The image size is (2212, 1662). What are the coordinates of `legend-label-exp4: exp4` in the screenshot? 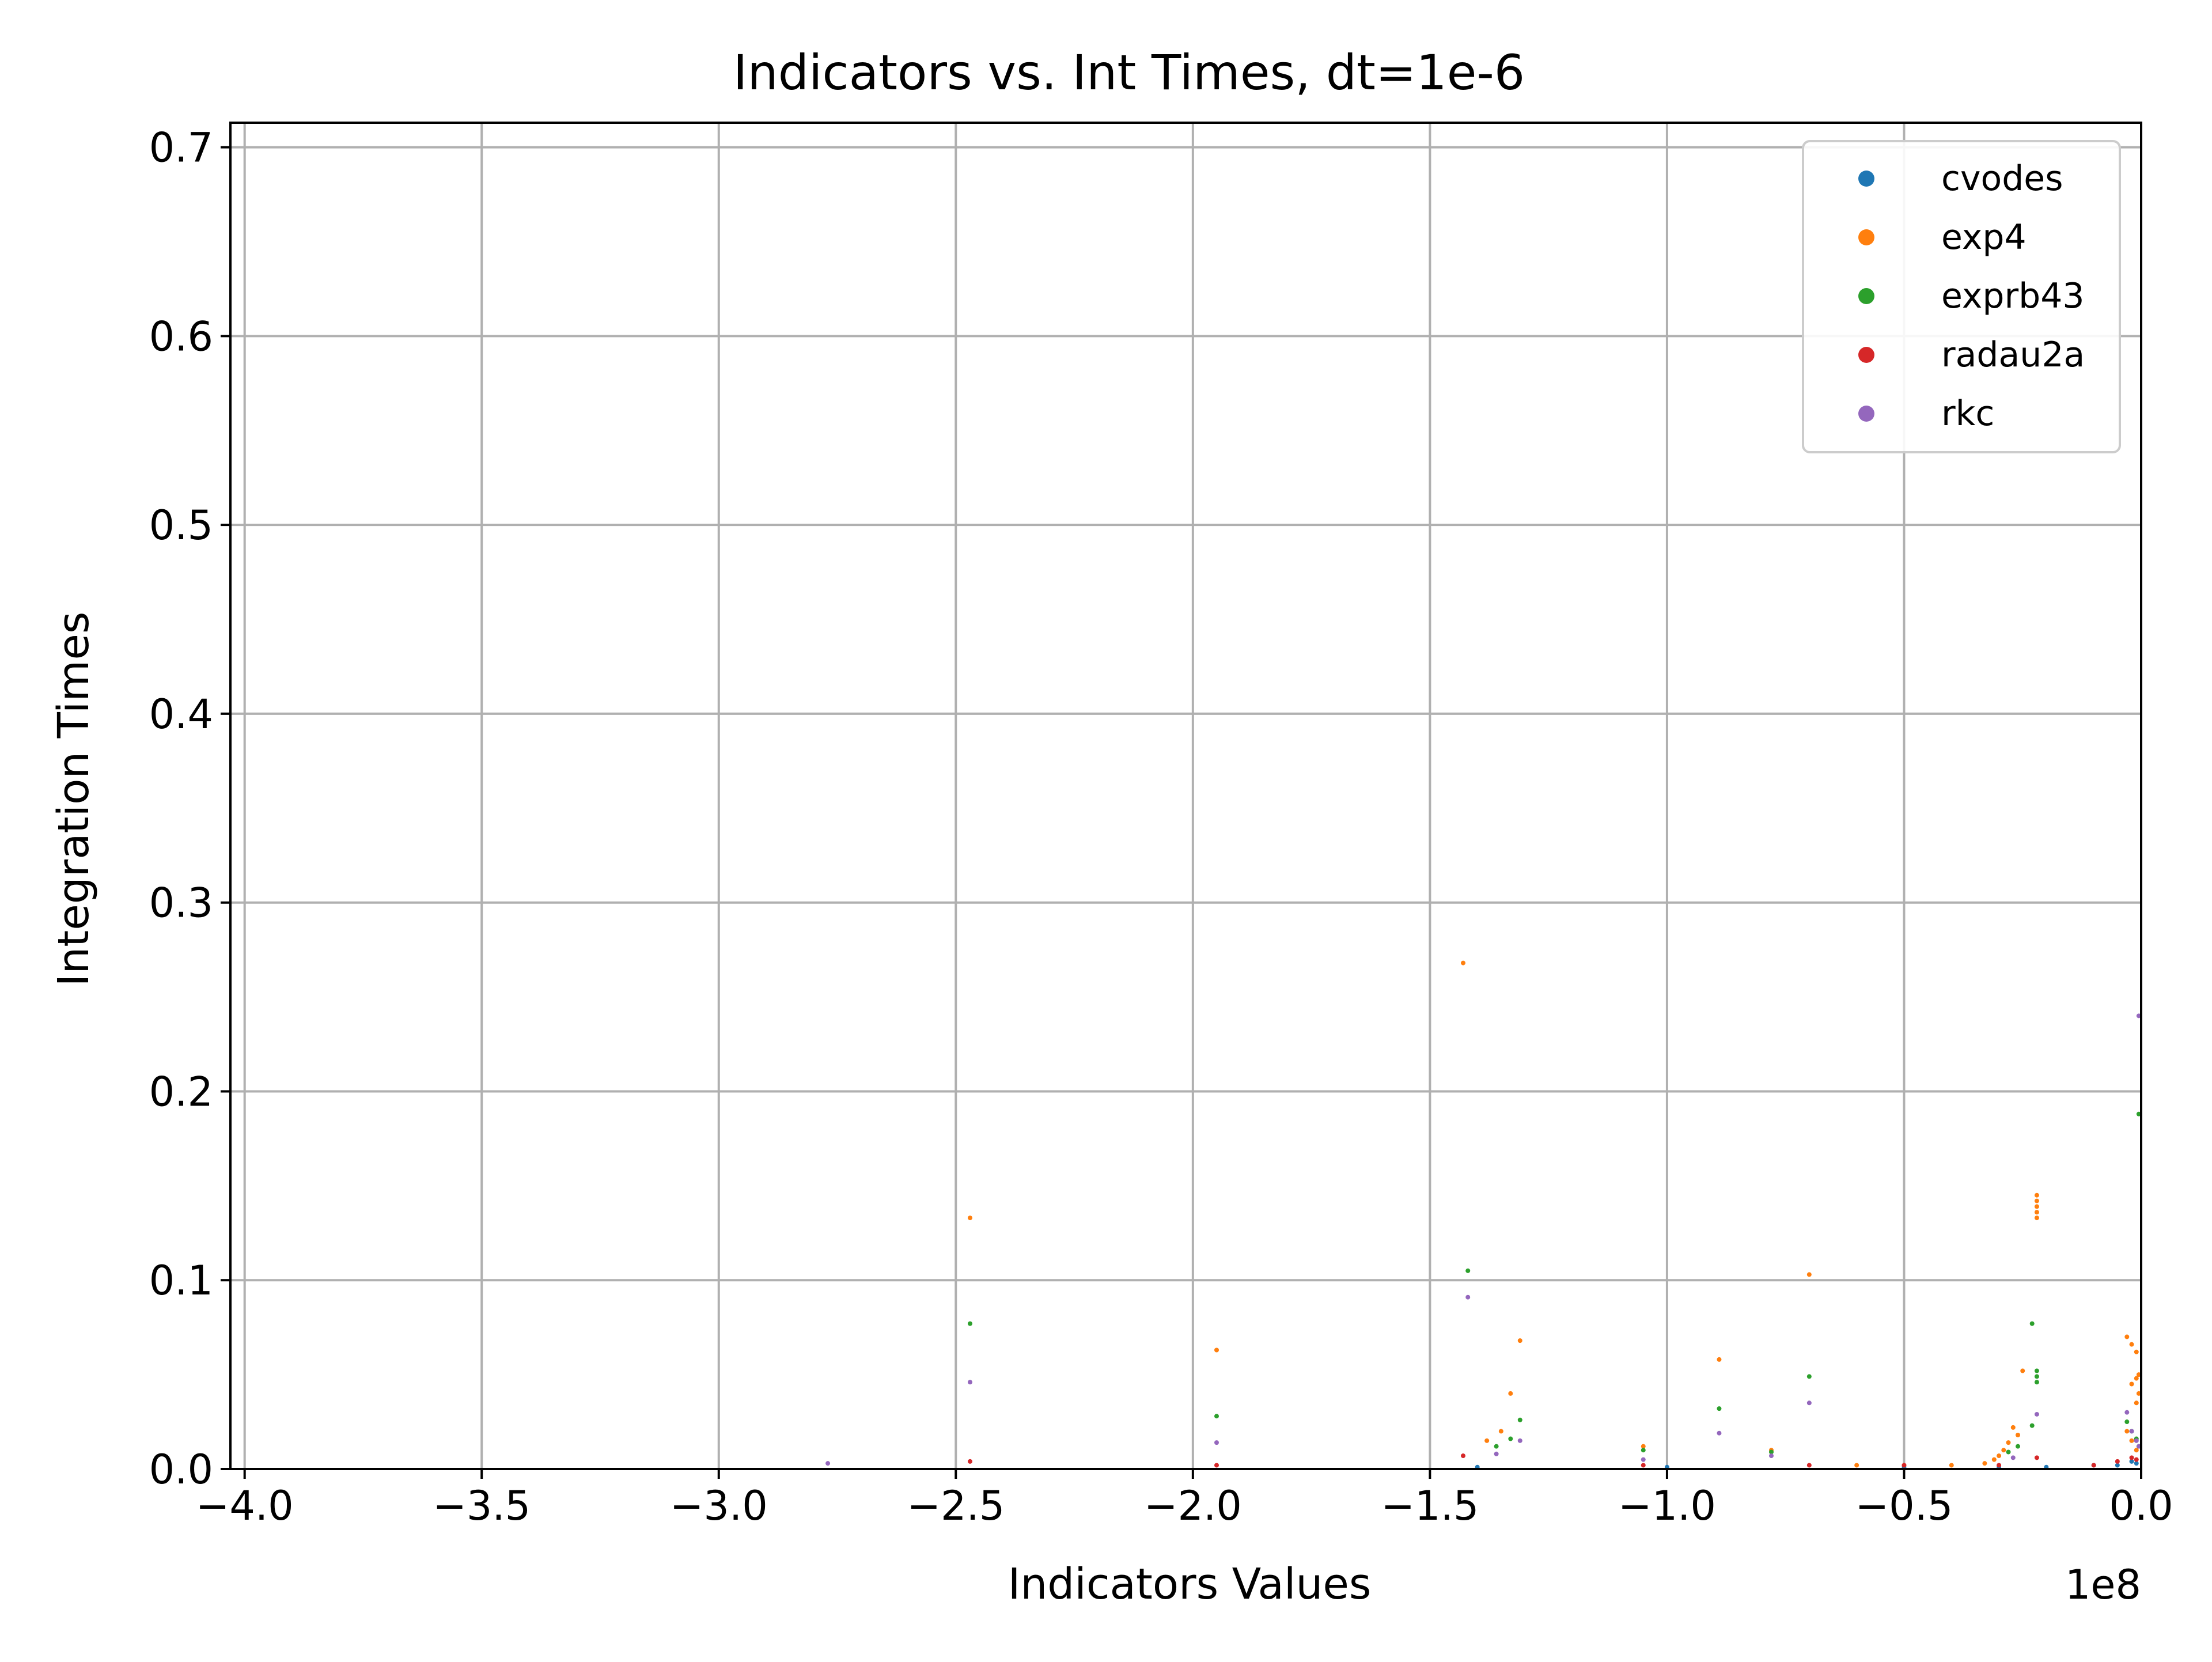 It's located at (1984, 237).